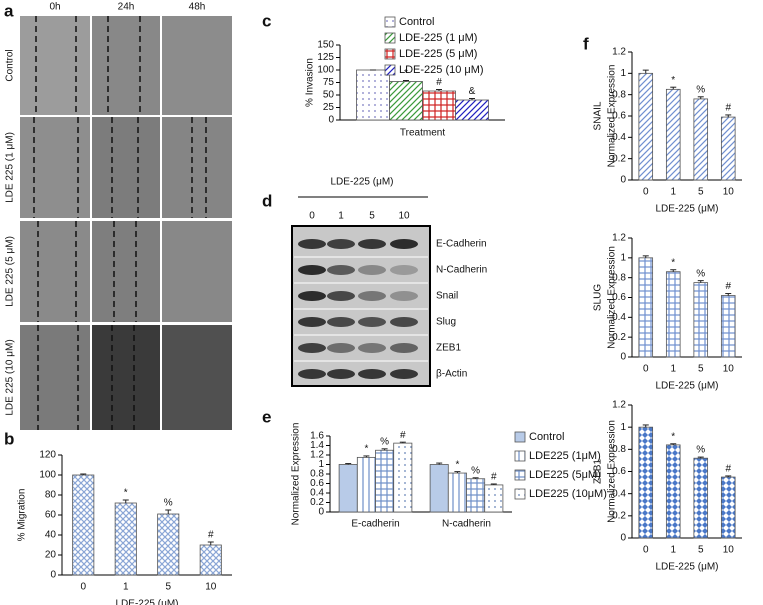 The width and height of the screenshot is (763, 605). I want to click on panel-letter: c, so click(266, 20).